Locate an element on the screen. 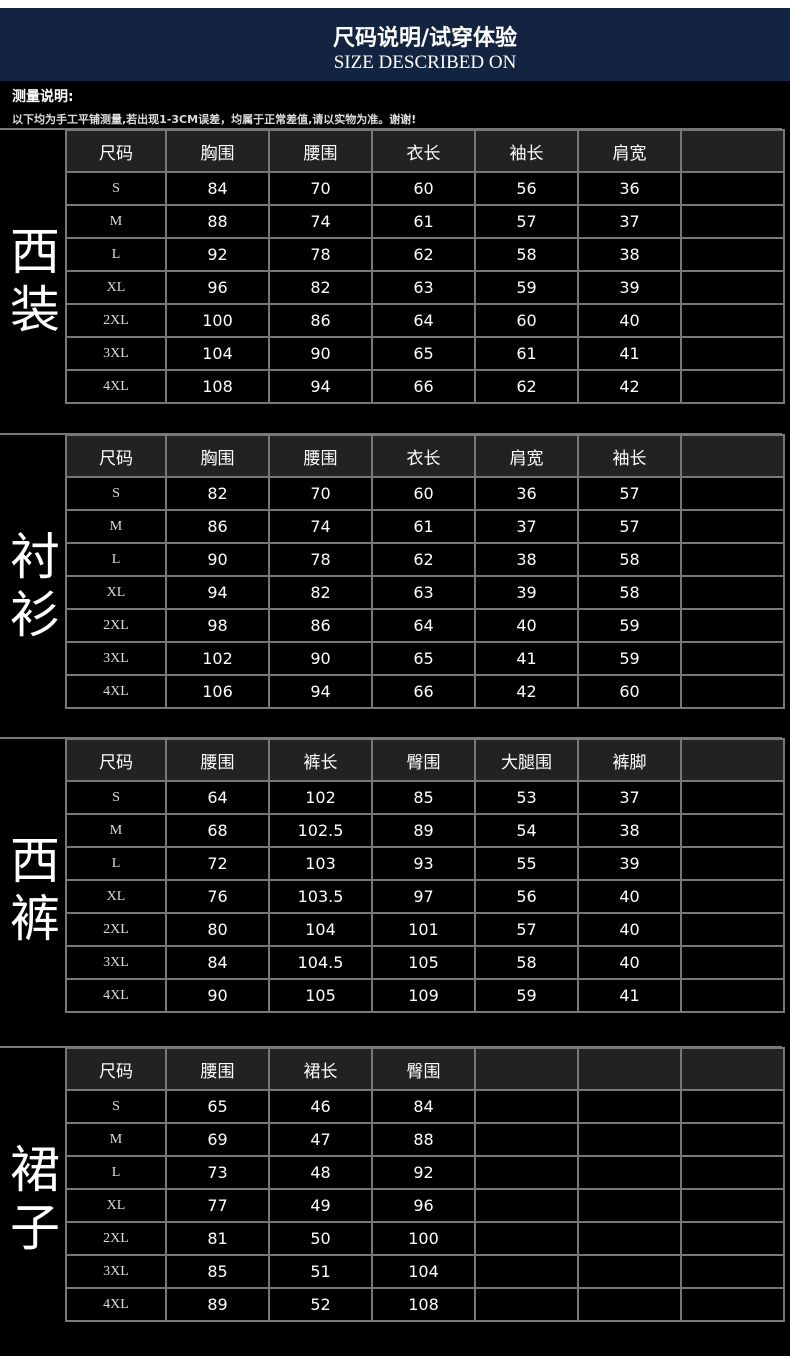 The width and height of the screenshot is (790, 1356). section-label: 西装 is located at coordinates (35, 281).